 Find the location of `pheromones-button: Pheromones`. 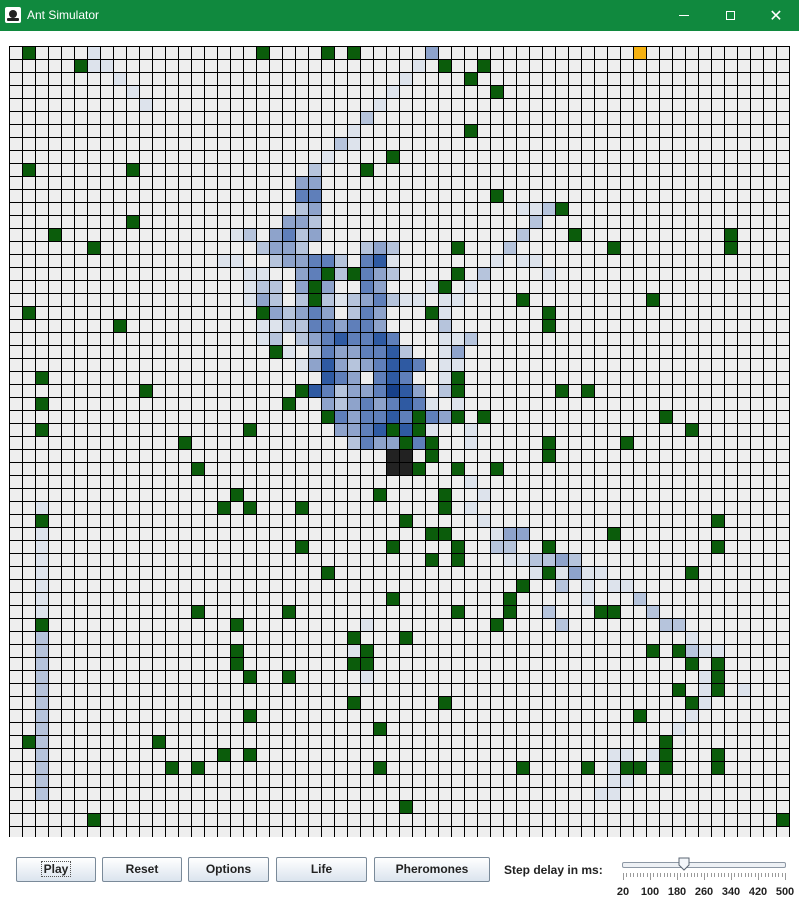

pheromones-button: Pheromones is located at coordinates (432, 869).